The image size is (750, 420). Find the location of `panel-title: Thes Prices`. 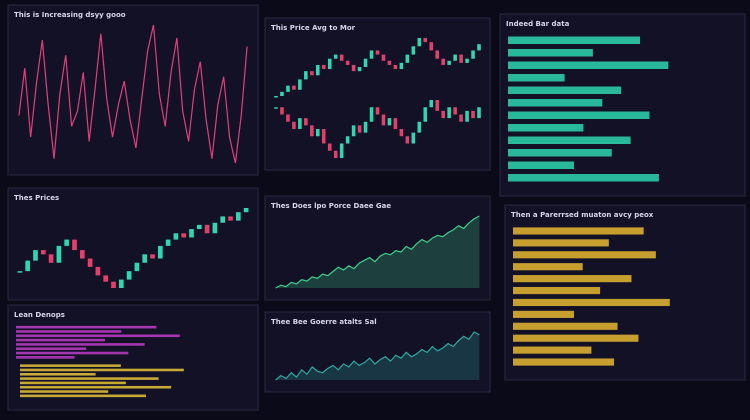

panel-title: Thes Prices is located at coordinates (36, 198).